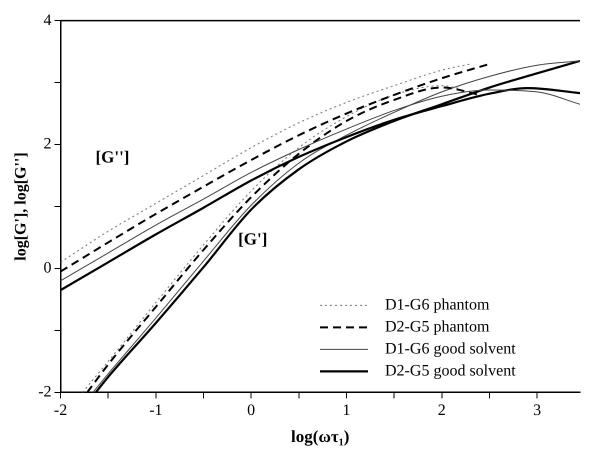 Image resolution: width=590 pixels, height=460 pixels. What do you see at coordinates (48, 144) in the screenshot?
I see `y-tick-label: 2` at bounding box center [48, 144].